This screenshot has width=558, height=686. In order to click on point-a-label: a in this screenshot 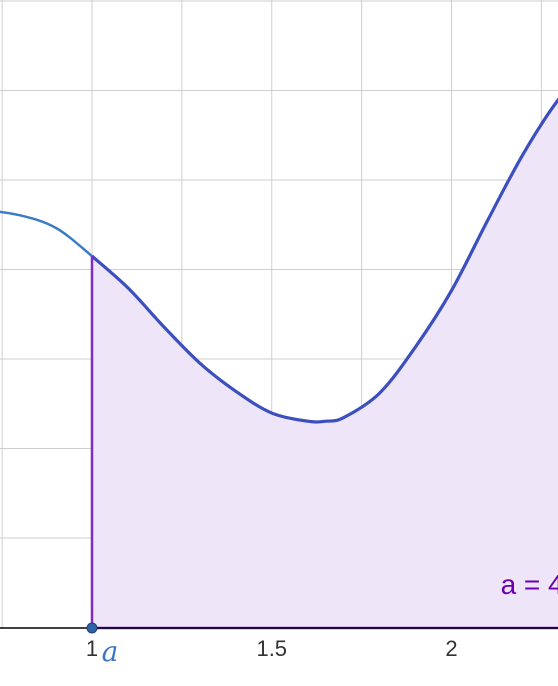, I will do `click(110, 651)`.